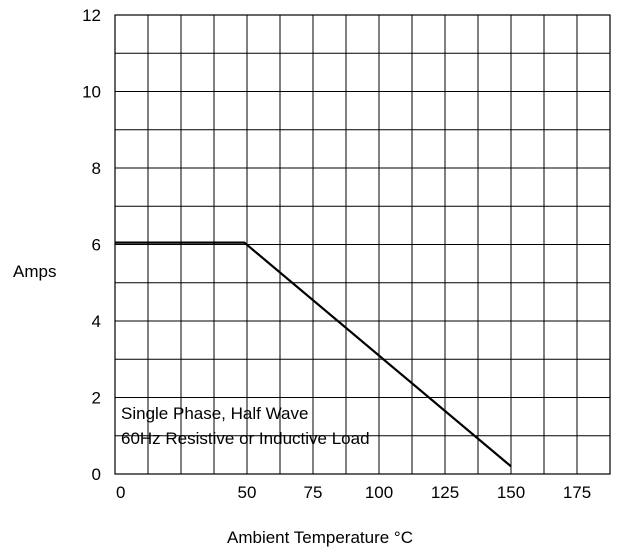  What do you see at coordinates (577, 492) in the screenshot?
I see `x-tick-label-175: 175` at bounding box center [577, 492].